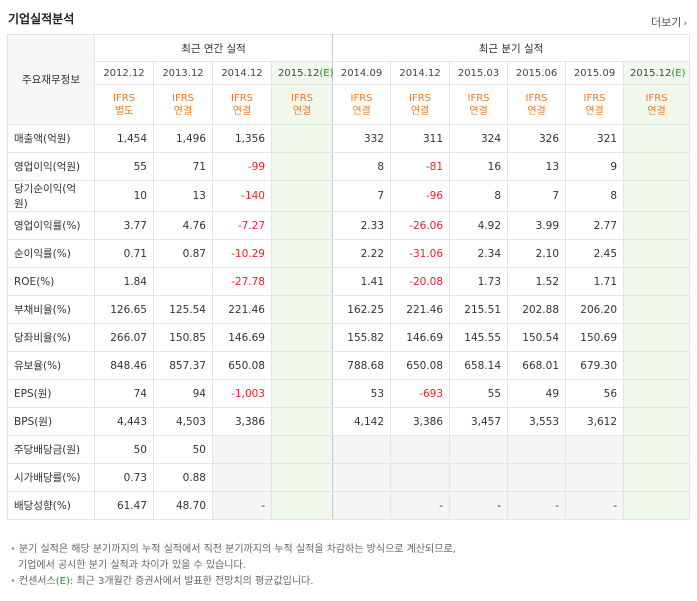 This screenshot has height=601, width=697. I want to click on period-header: 2015.12(E), so click(302, 73).